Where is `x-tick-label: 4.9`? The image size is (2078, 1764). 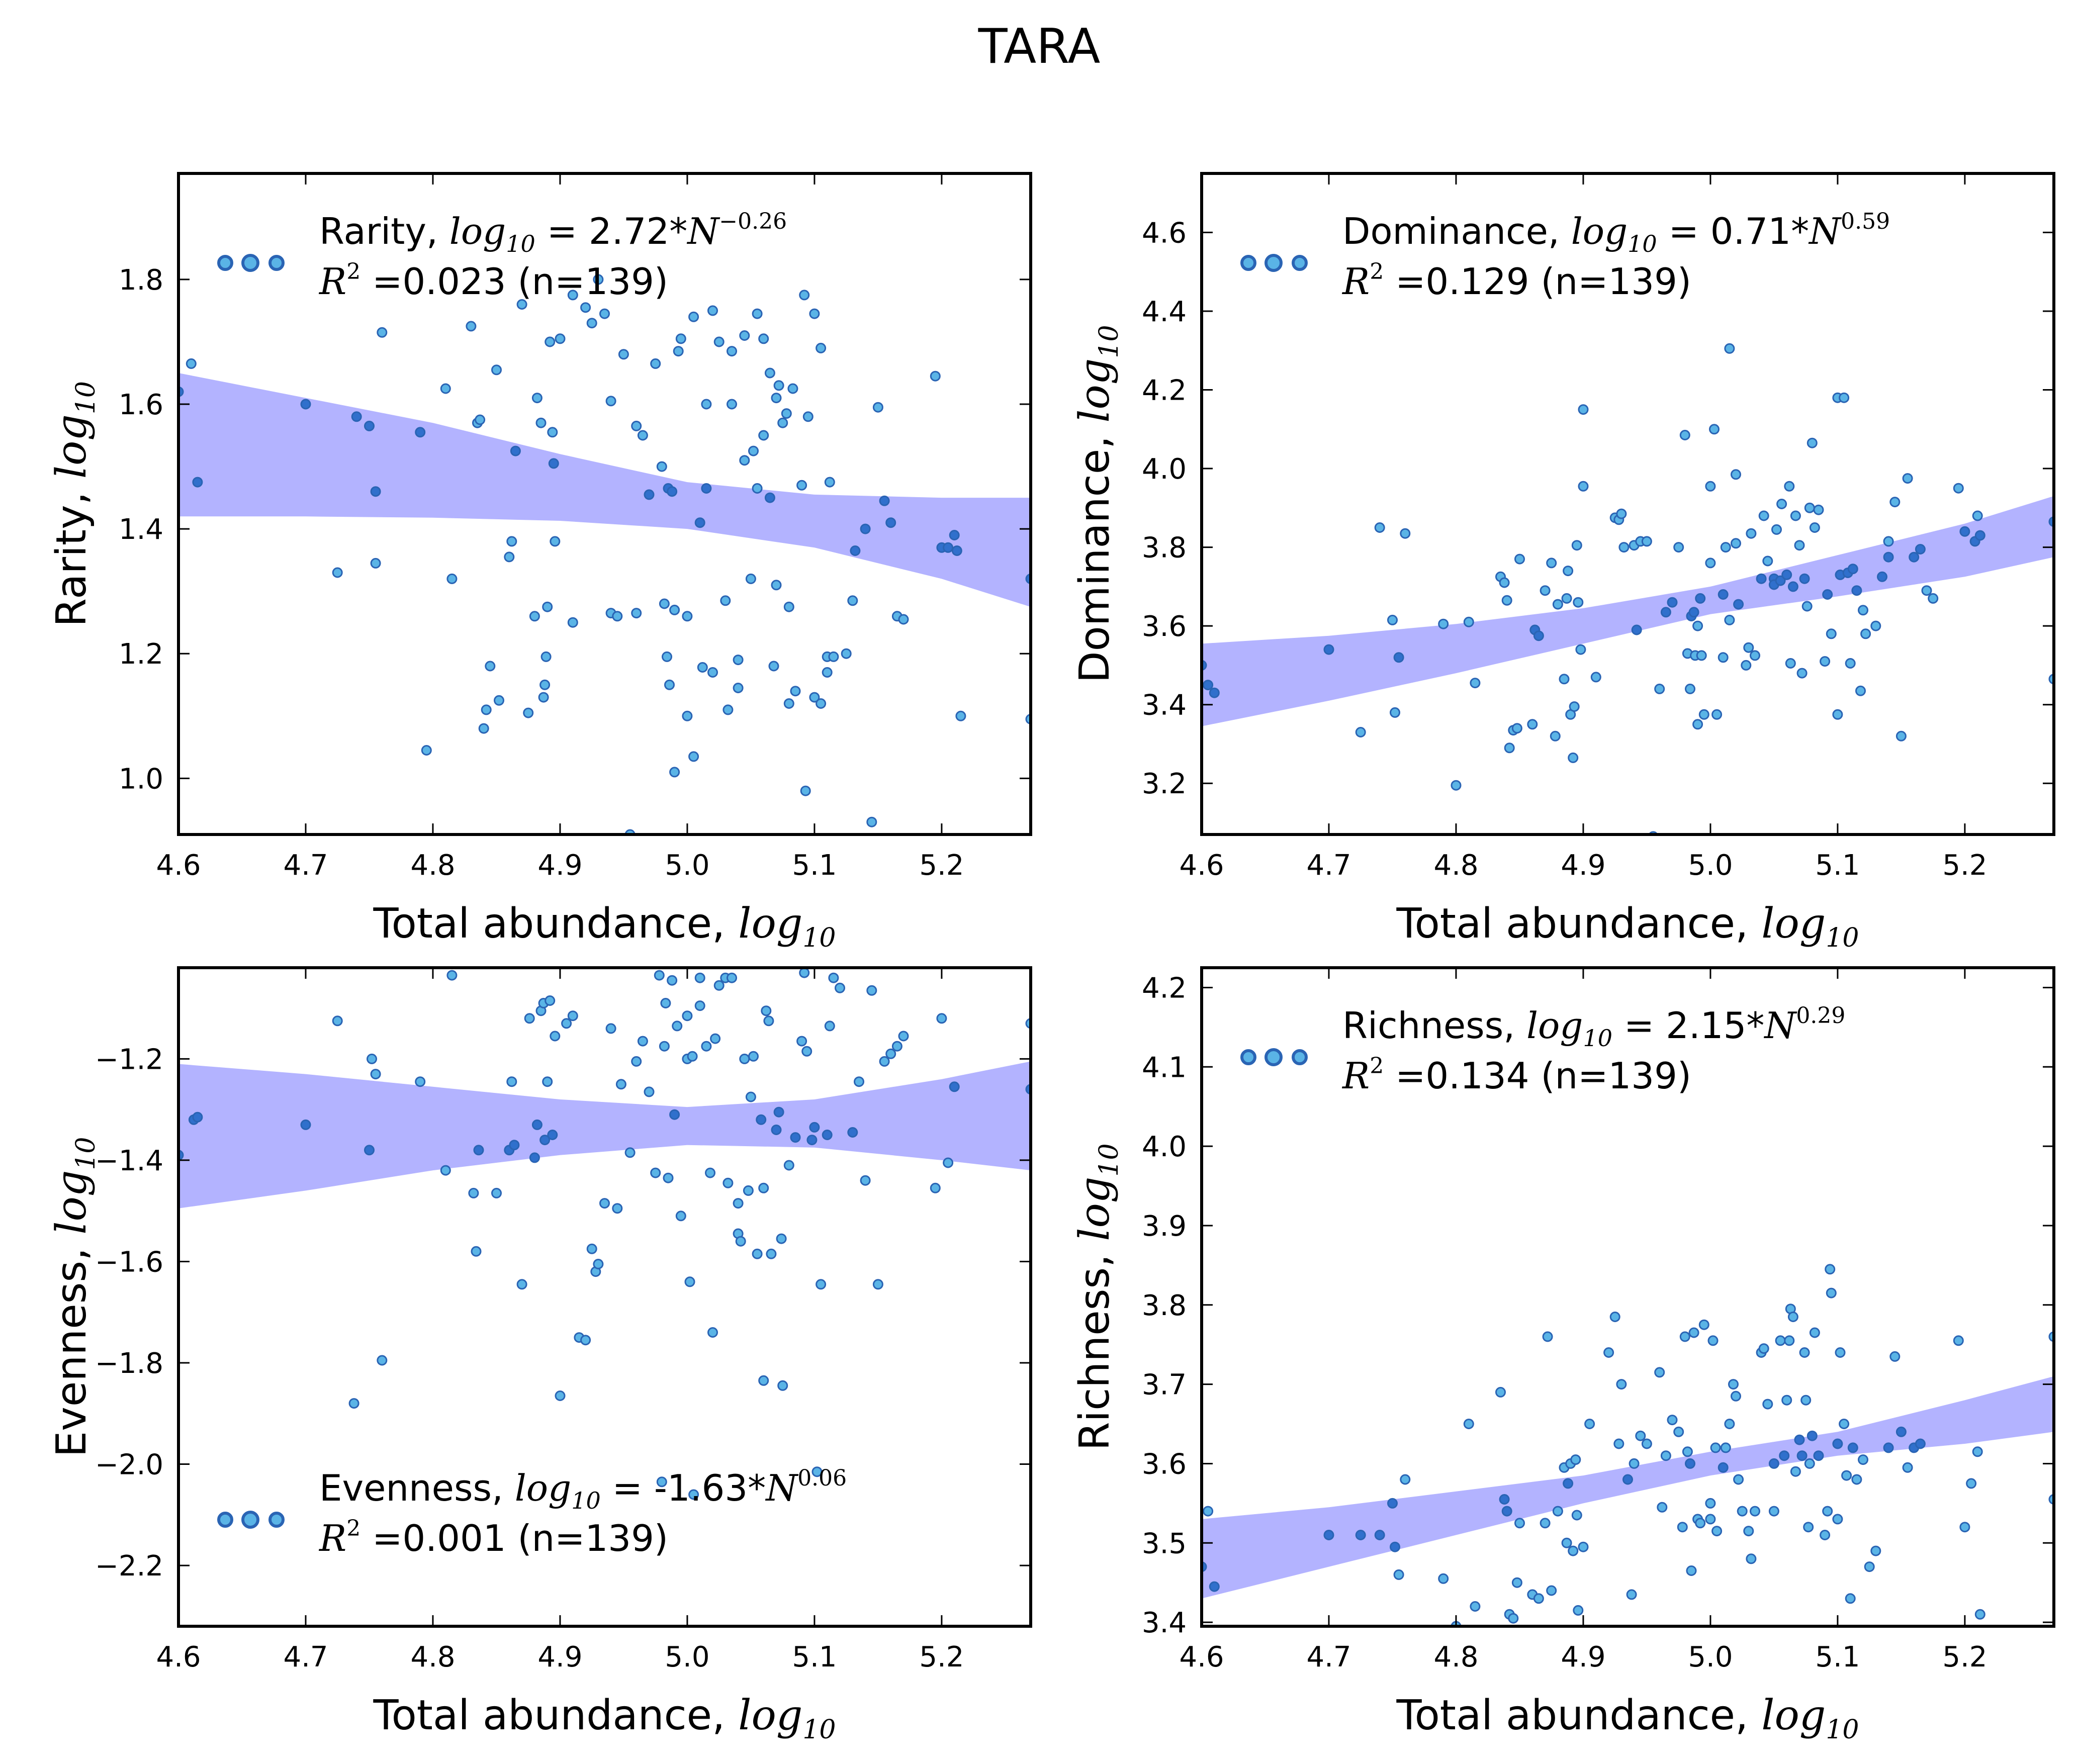 x-tick-label: 4.9 is located at coordinates (559, 1657).